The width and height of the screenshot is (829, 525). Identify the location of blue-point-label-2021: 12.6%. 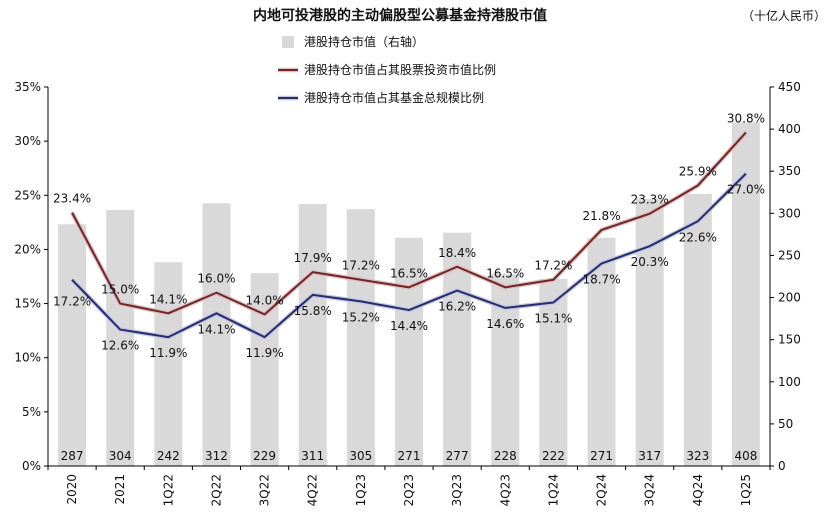
(120, 346).